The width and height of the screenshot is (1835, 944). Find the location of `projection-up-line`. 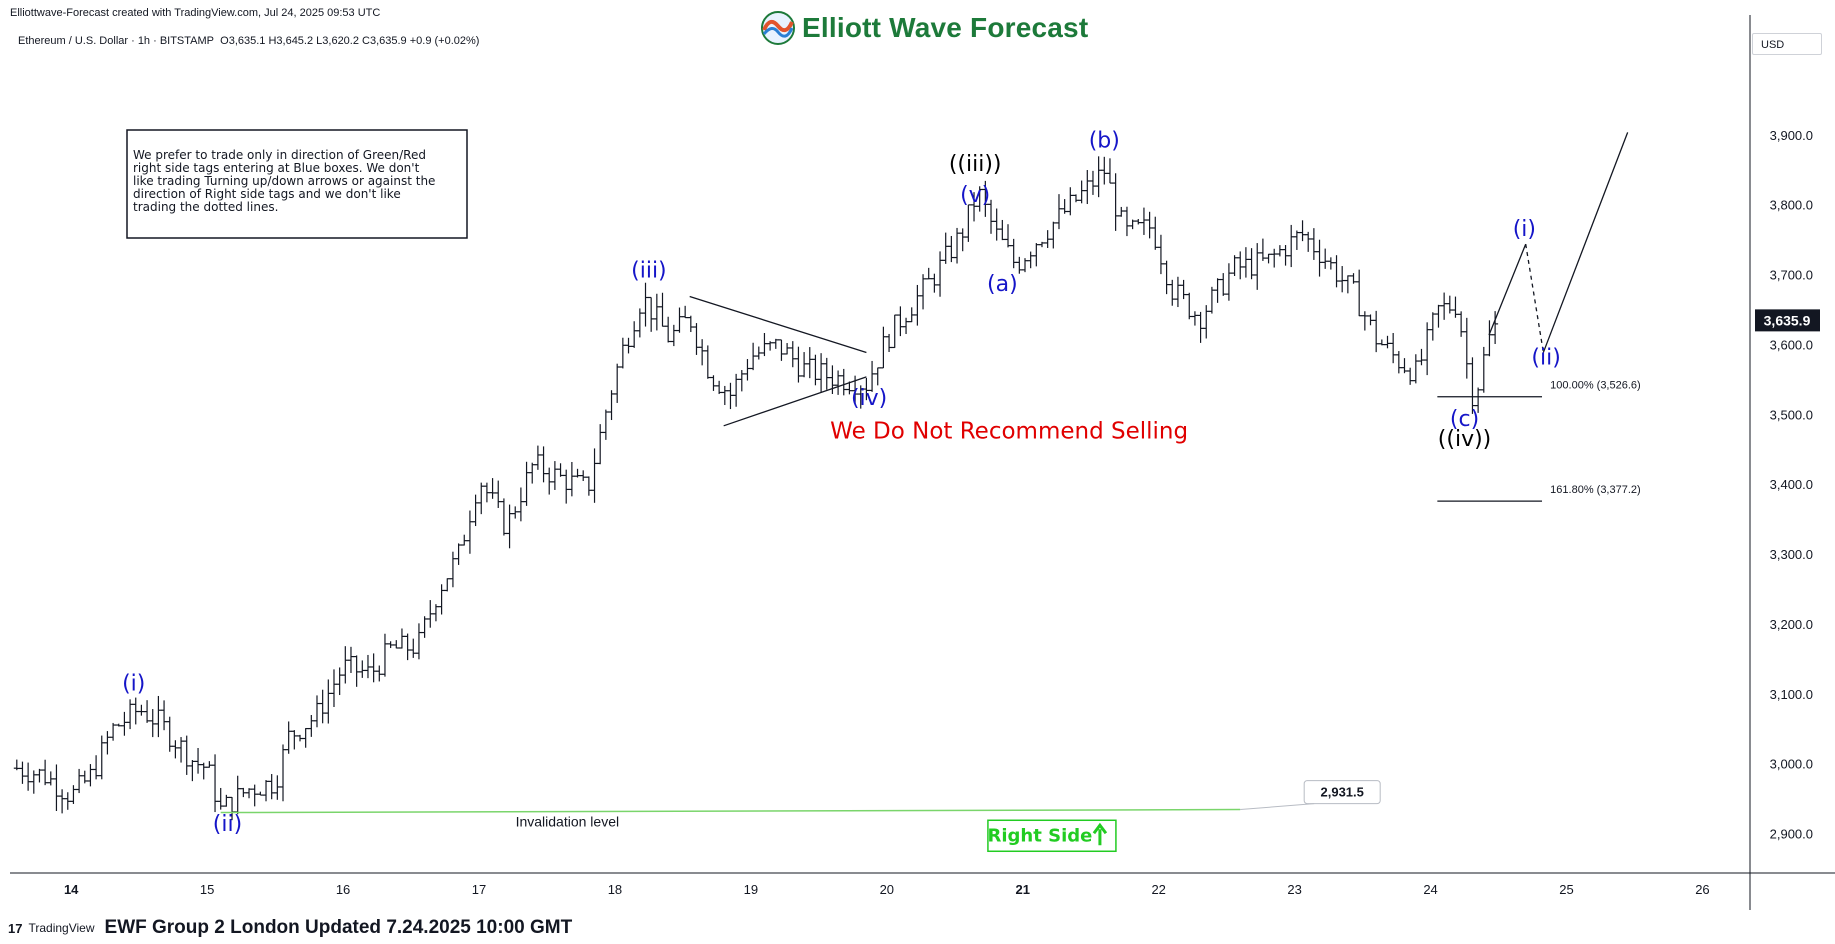

projection-up-line is located at coordinates (1585, 242).